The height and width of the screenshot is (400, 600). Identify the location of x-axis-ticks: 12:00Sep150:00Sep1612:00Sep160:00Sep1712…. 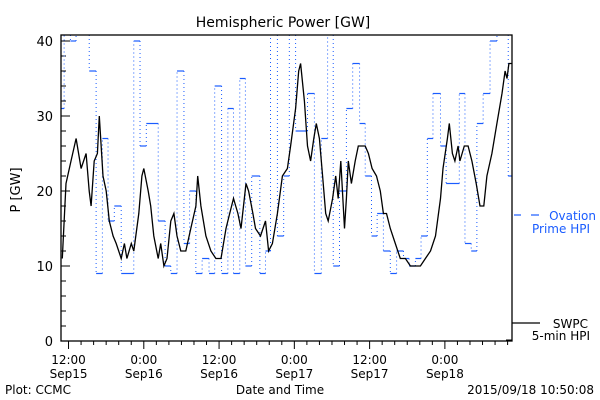
(279, 361).